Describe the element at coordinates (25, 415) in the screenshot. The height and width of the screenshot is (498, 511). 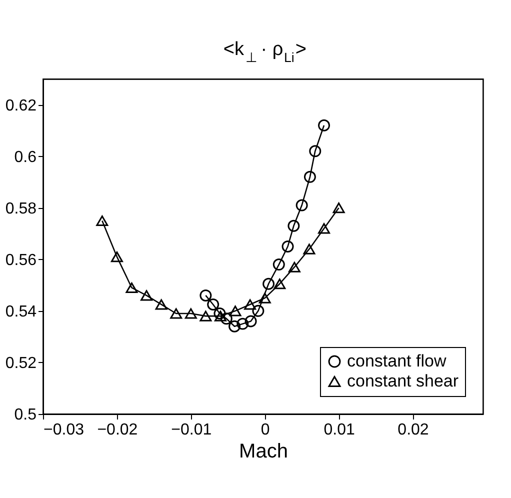
I see `y-tick-label: 0.5` at that location.